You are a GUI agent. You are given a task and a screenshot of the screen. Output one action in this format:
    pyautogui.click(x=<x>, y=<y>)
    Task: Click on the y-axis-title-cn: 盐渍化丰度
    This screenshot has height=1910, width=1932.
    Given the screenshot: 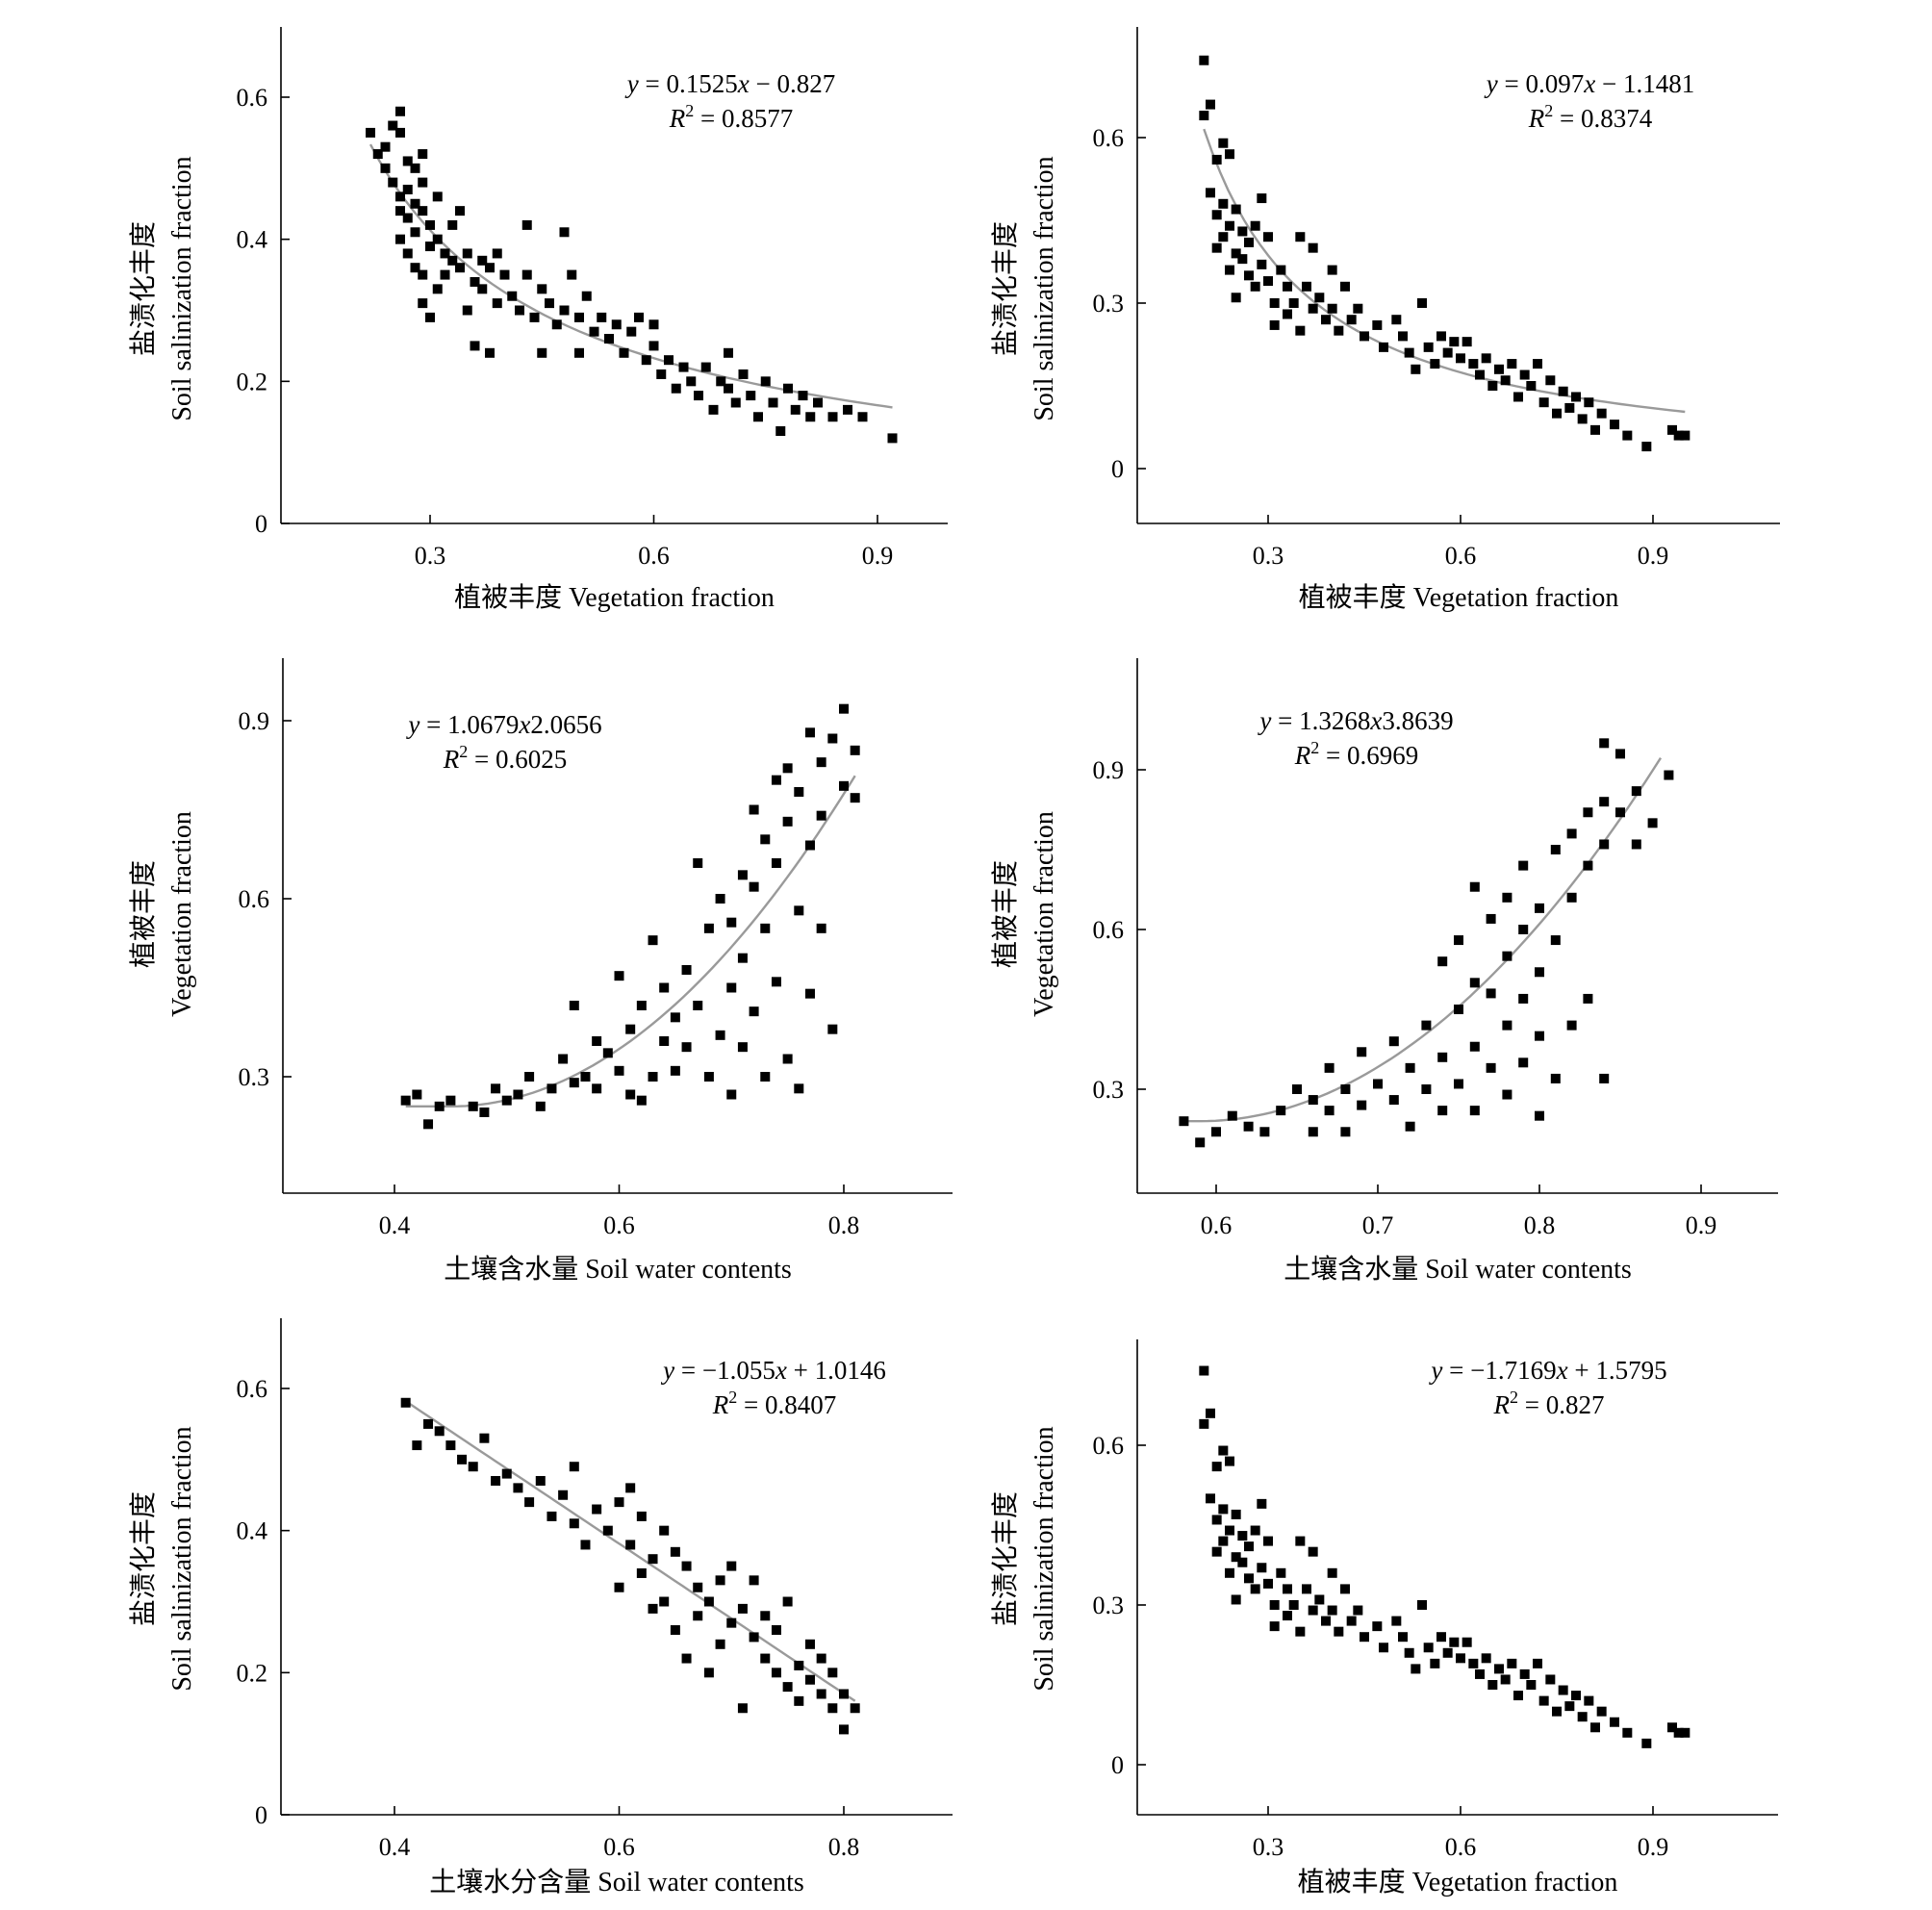 What is the action you would take?
    pyautogui.click(x=143, y=288)
    